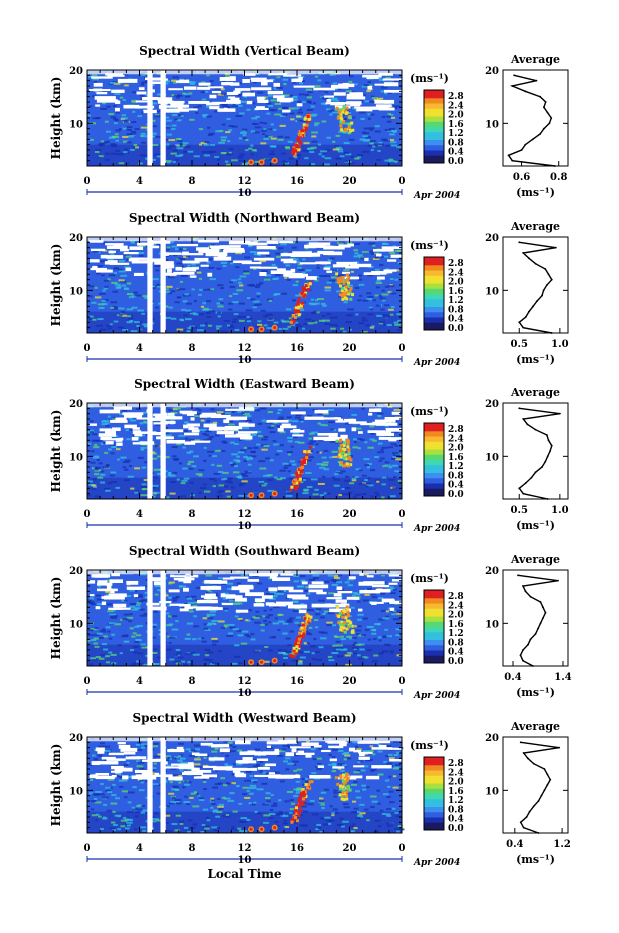 The height and width of the screenshot is (933, 619). I want to click on panel-title: Spectral Width (Westward Beam), so click(244, 718).